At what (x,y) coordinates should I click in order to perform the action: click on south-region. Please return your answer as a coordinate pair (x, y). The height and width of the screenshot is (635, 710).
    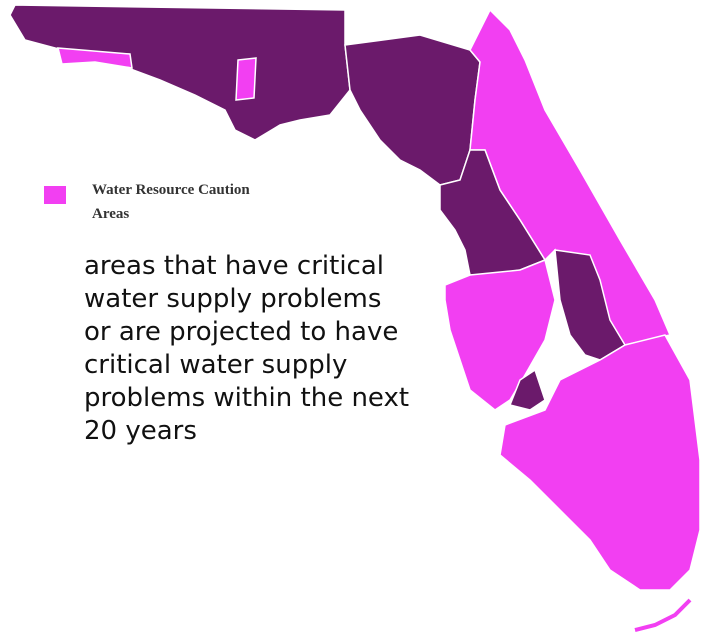
    Looking at the image, I should click on (600, 462).